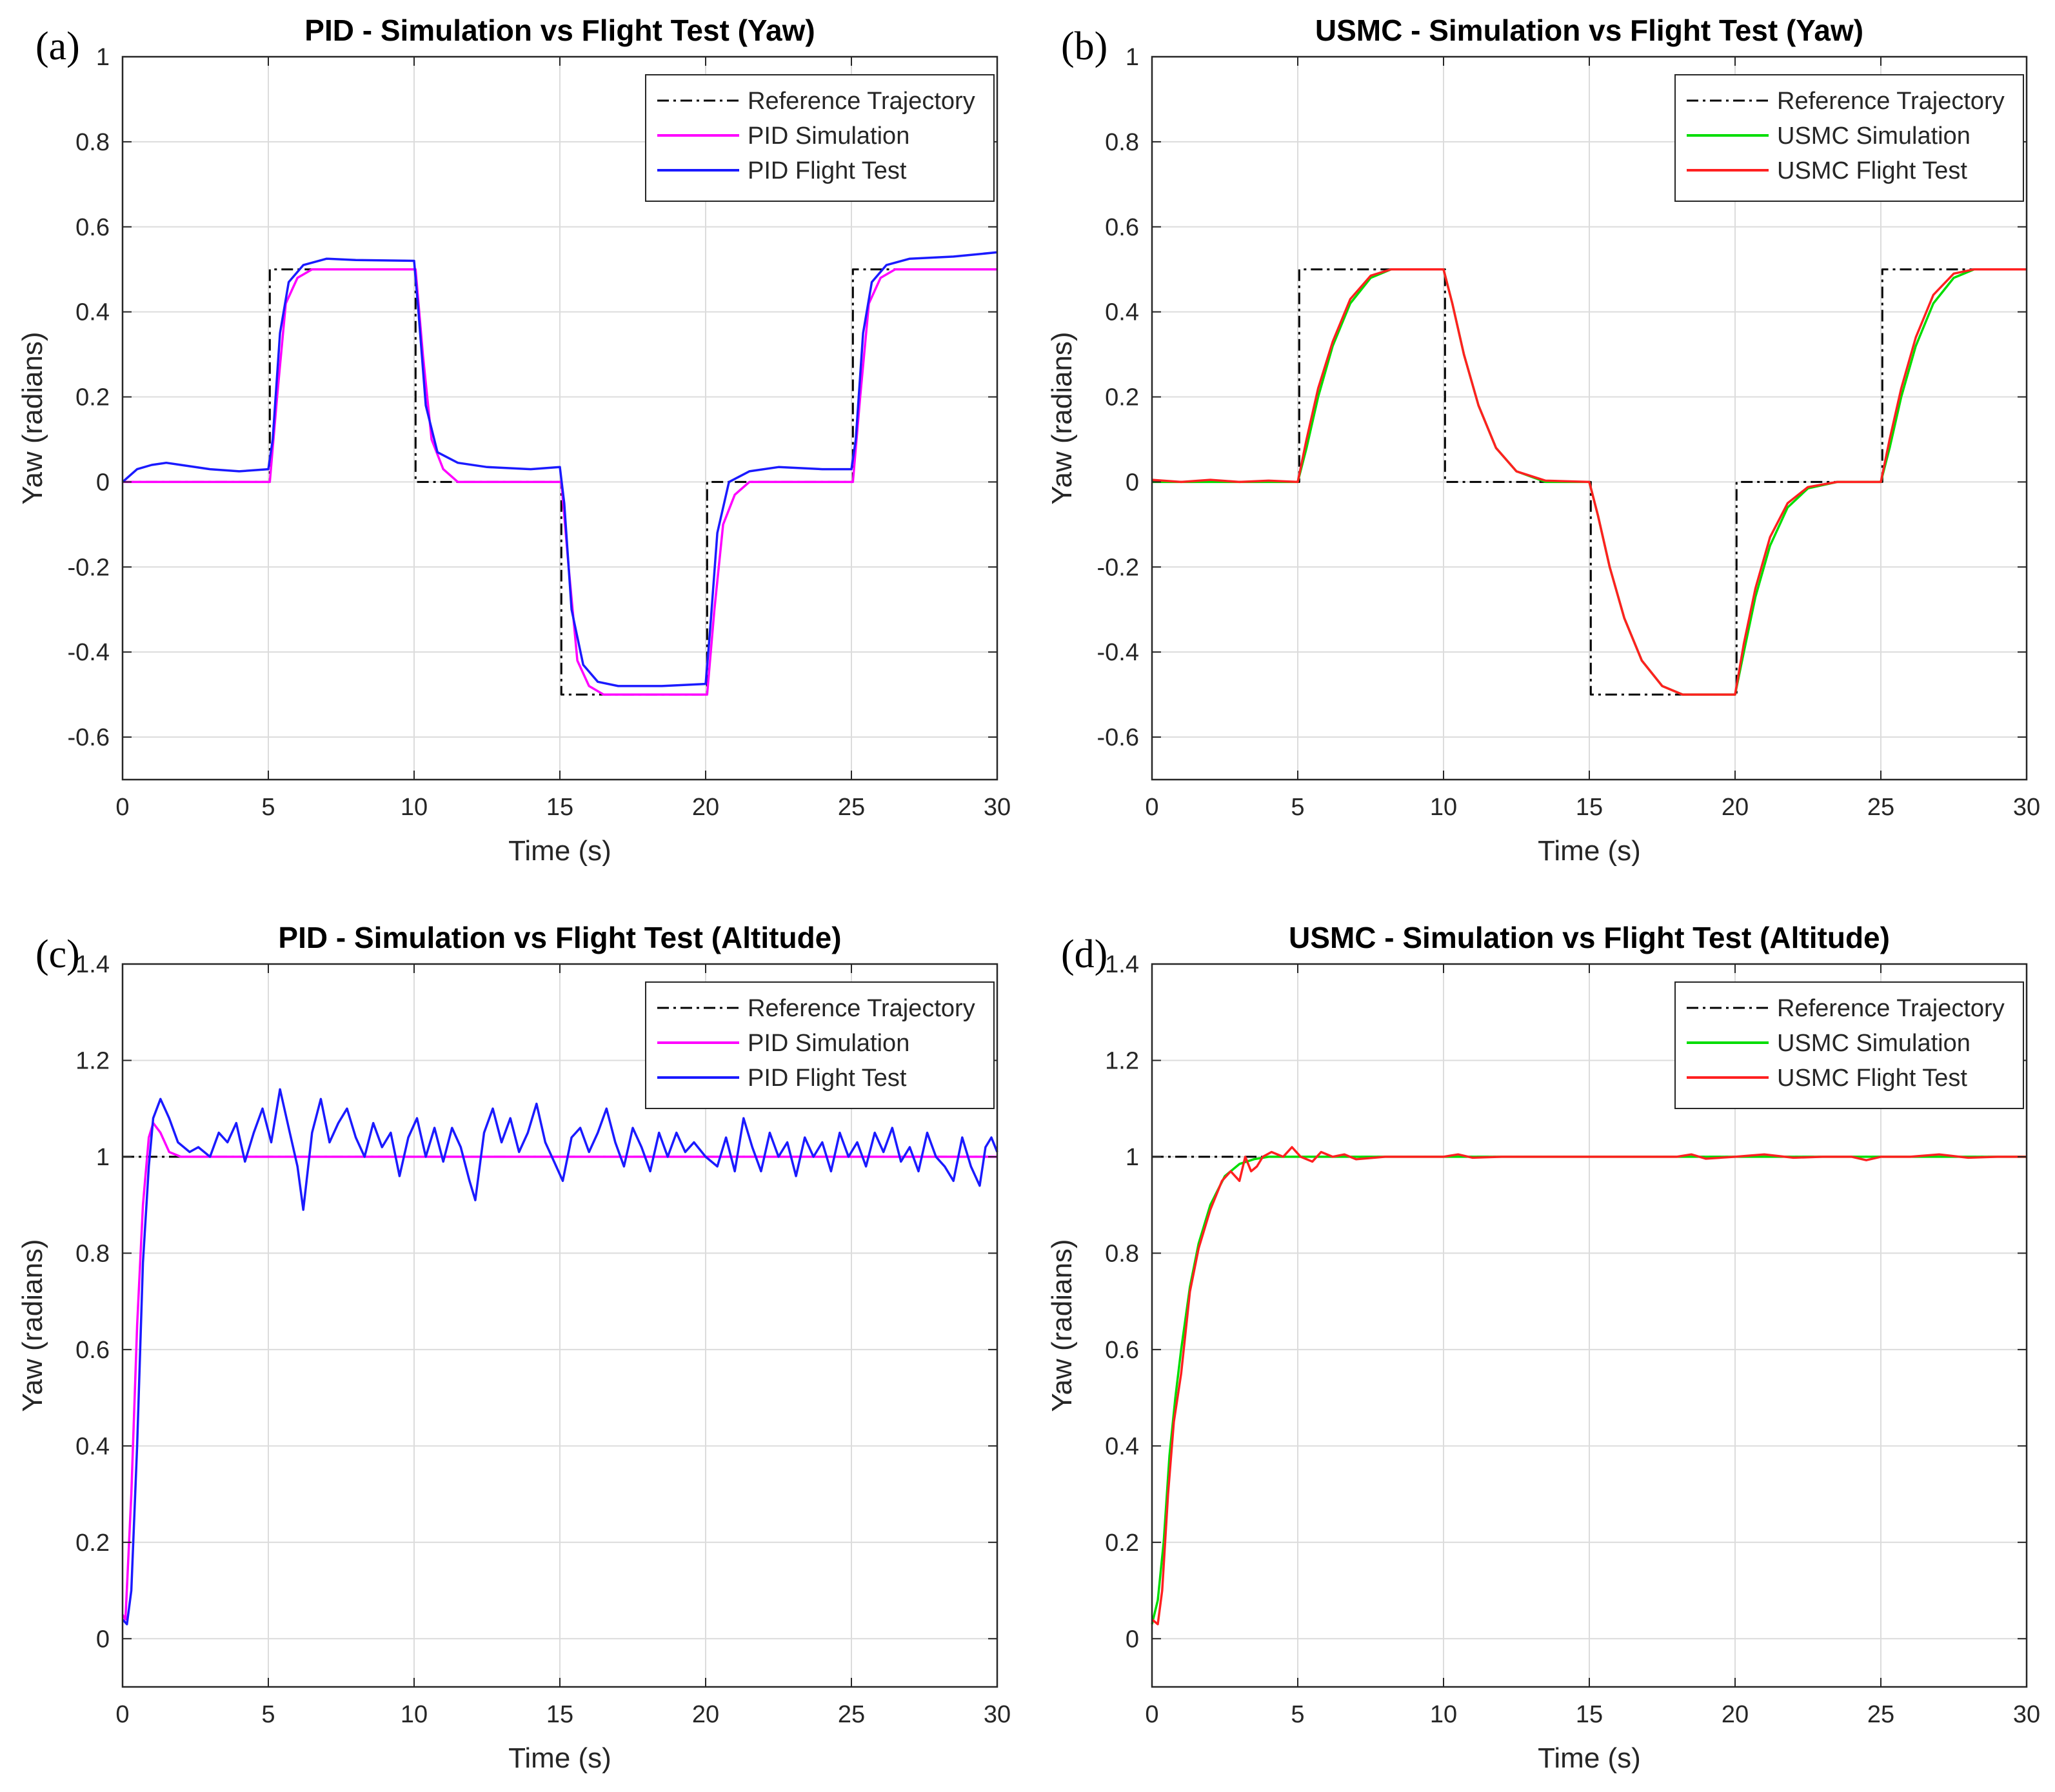 This screenshot has height=1792, width=2055. I want to click on panel-label: (a), so click(57, 46).